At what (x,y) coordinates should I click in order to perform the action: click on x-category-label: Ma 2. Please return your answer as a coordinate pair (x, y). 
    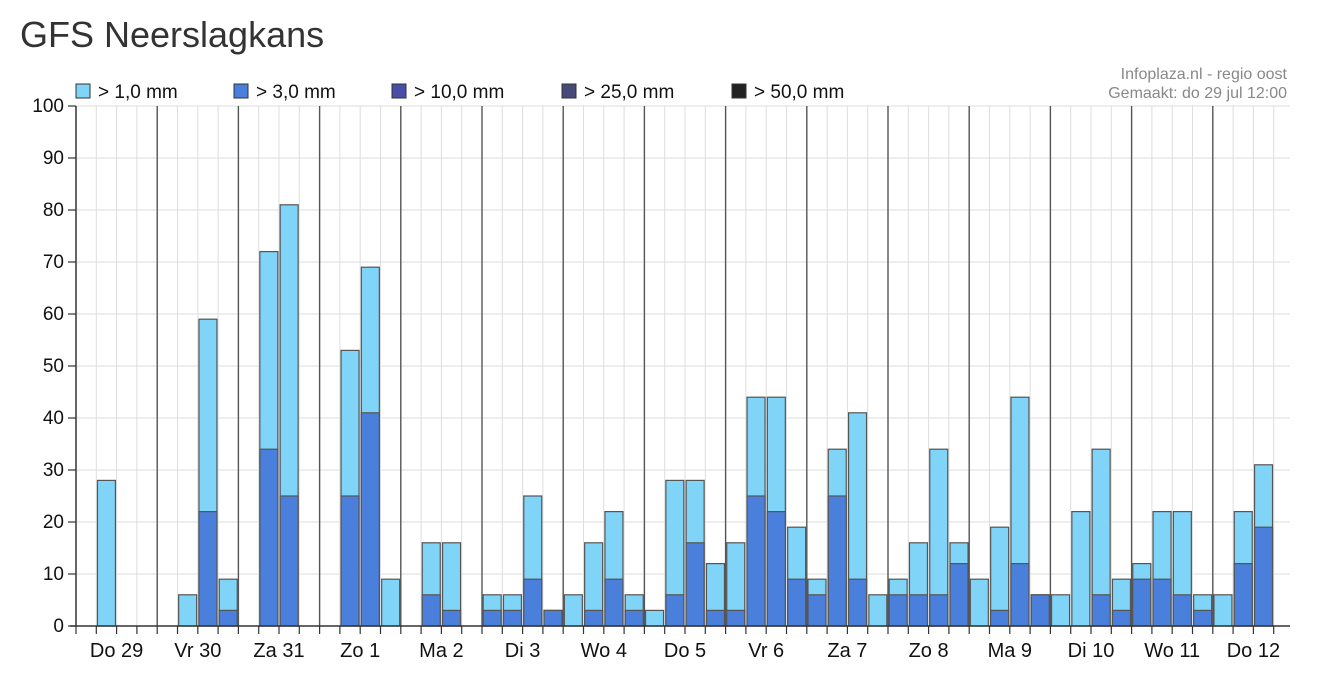
    Looking at the image, I should click on (441, 651).